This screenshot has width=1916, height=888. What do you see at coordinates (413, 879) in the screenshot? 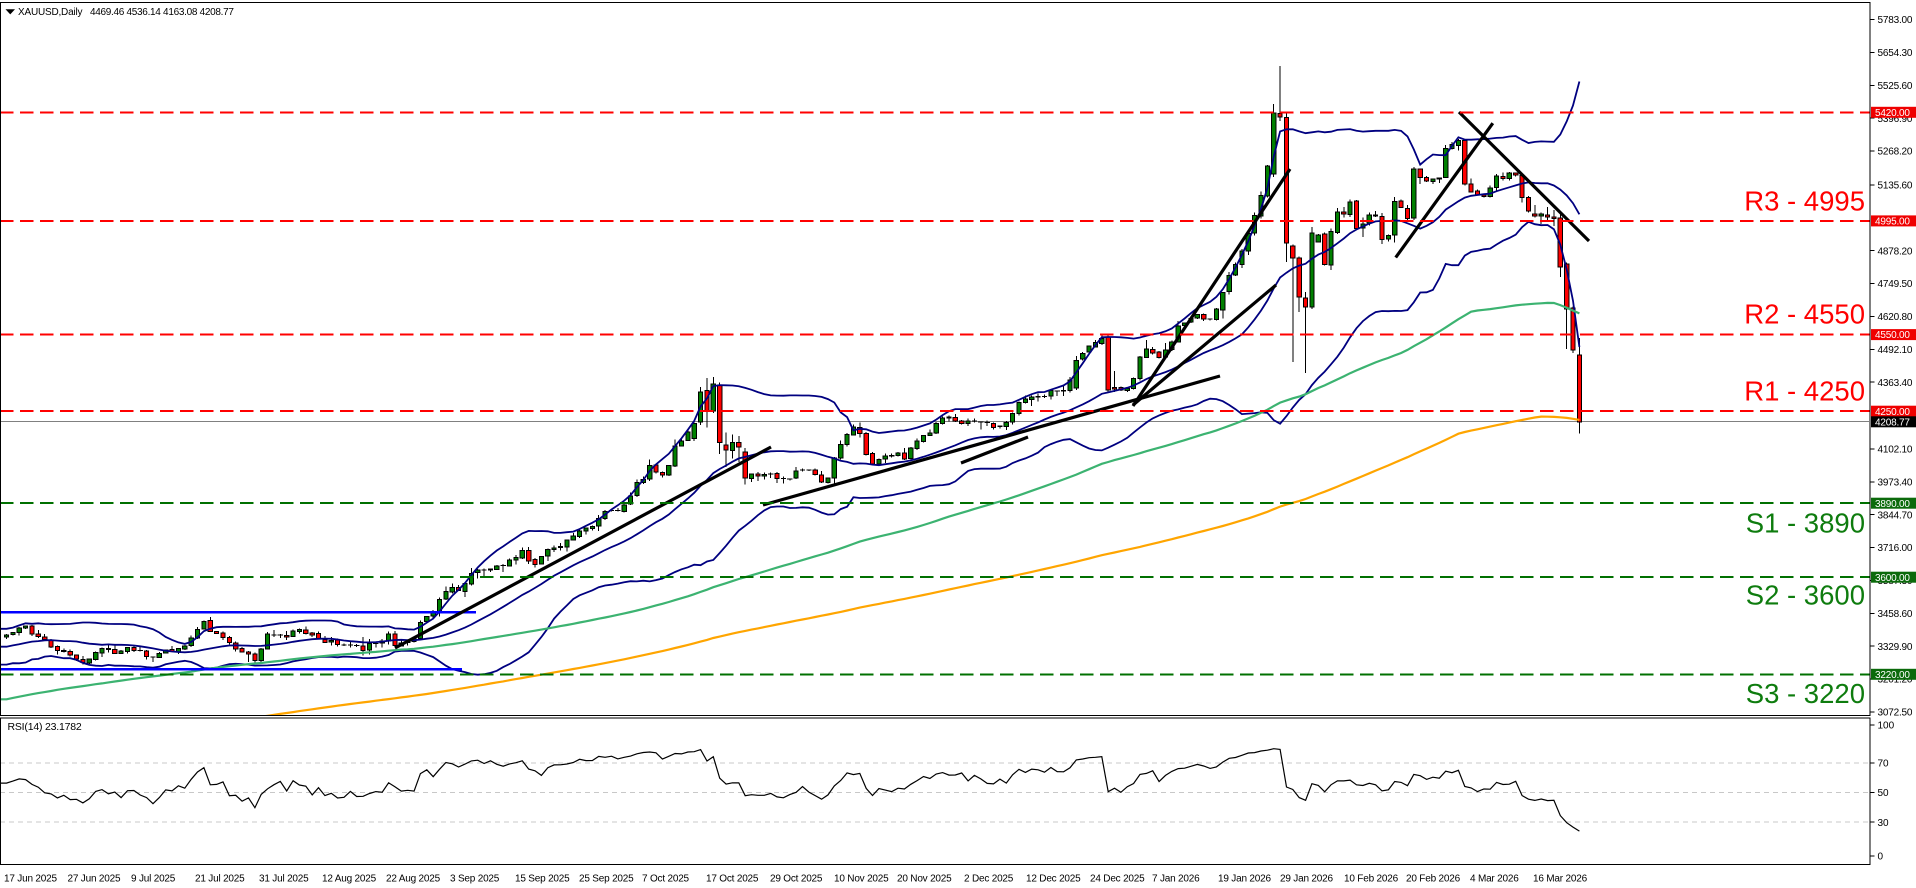
I see `svg-text: 22 Aug 2025` at bounding box center [413, 879].